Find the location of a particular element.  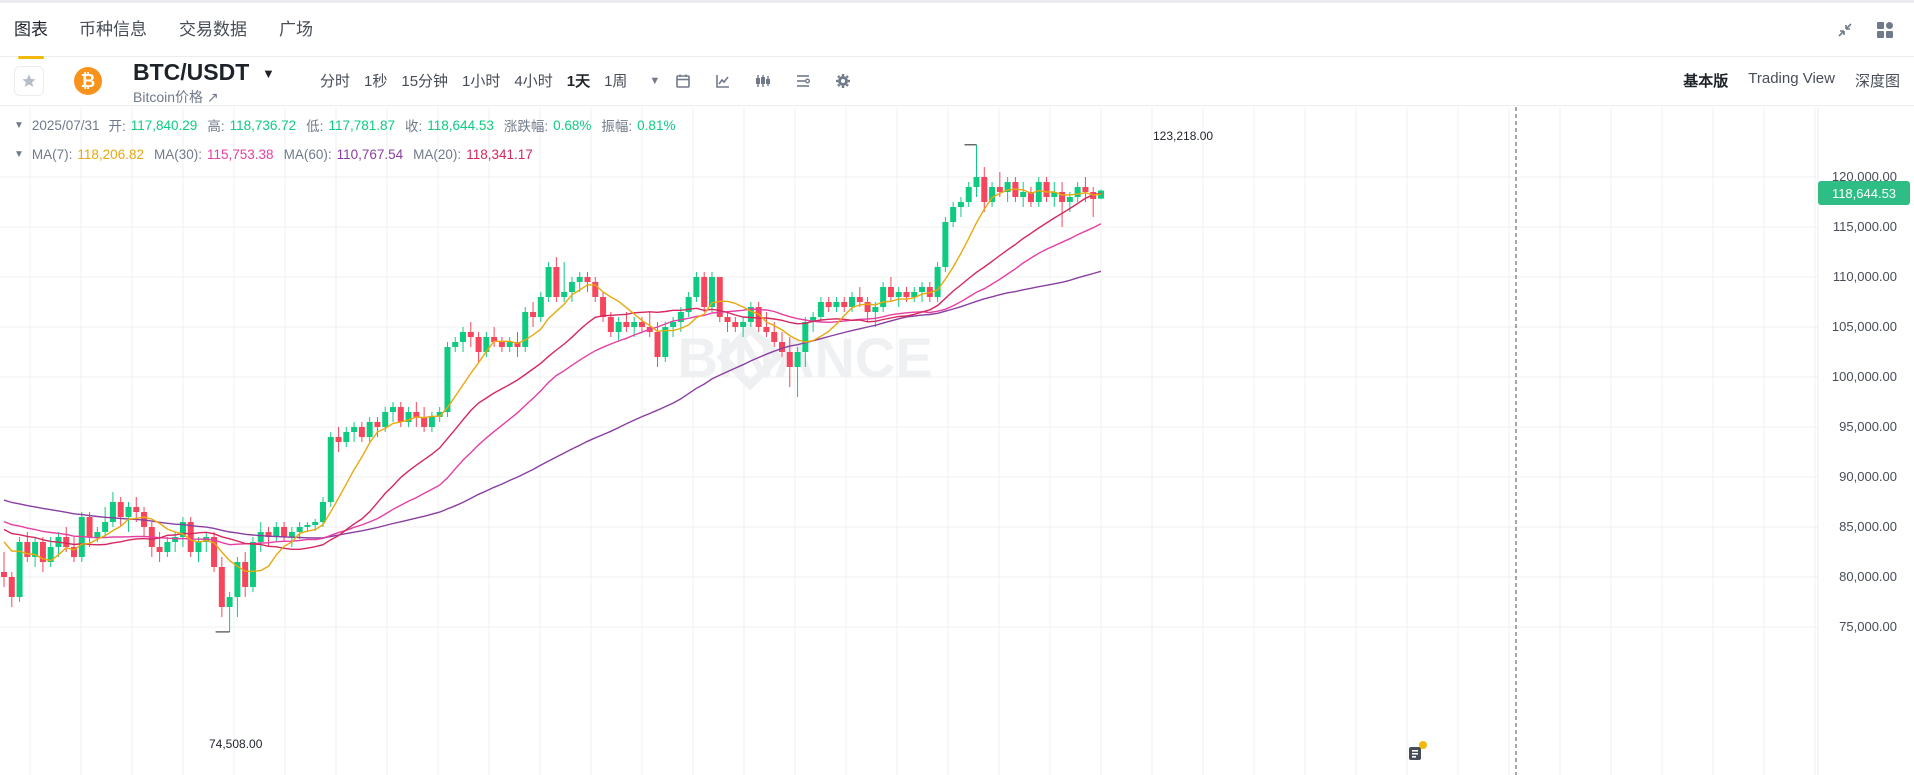

layout-grid-icon is located at coordinates (1885, 30).